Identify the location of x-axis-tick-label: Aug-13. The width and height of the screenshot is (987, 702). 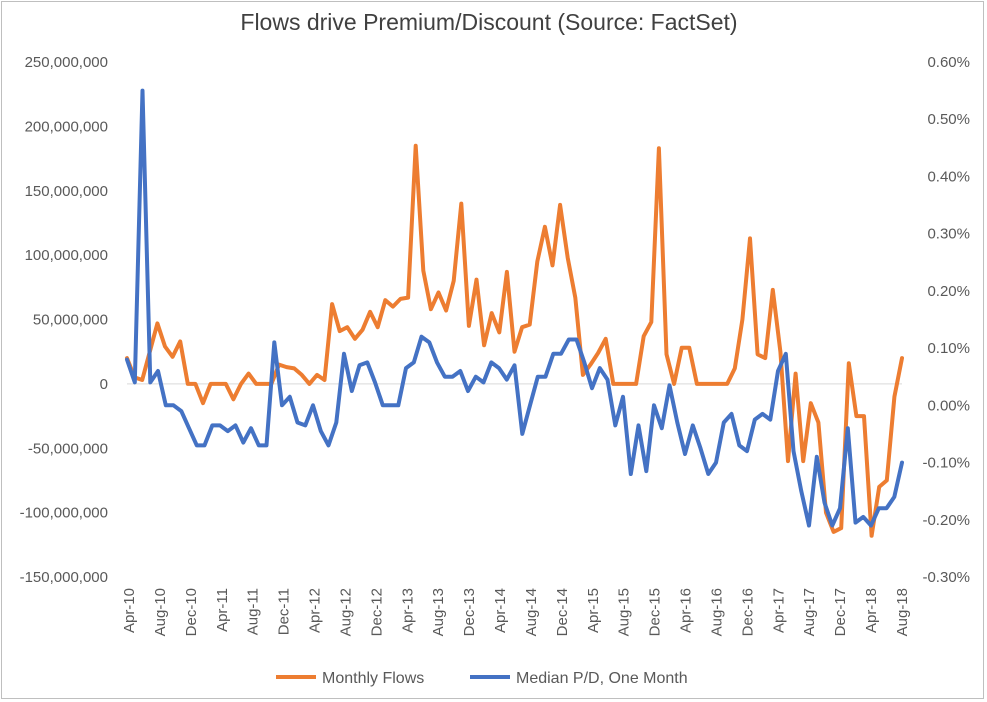
(438, 612).